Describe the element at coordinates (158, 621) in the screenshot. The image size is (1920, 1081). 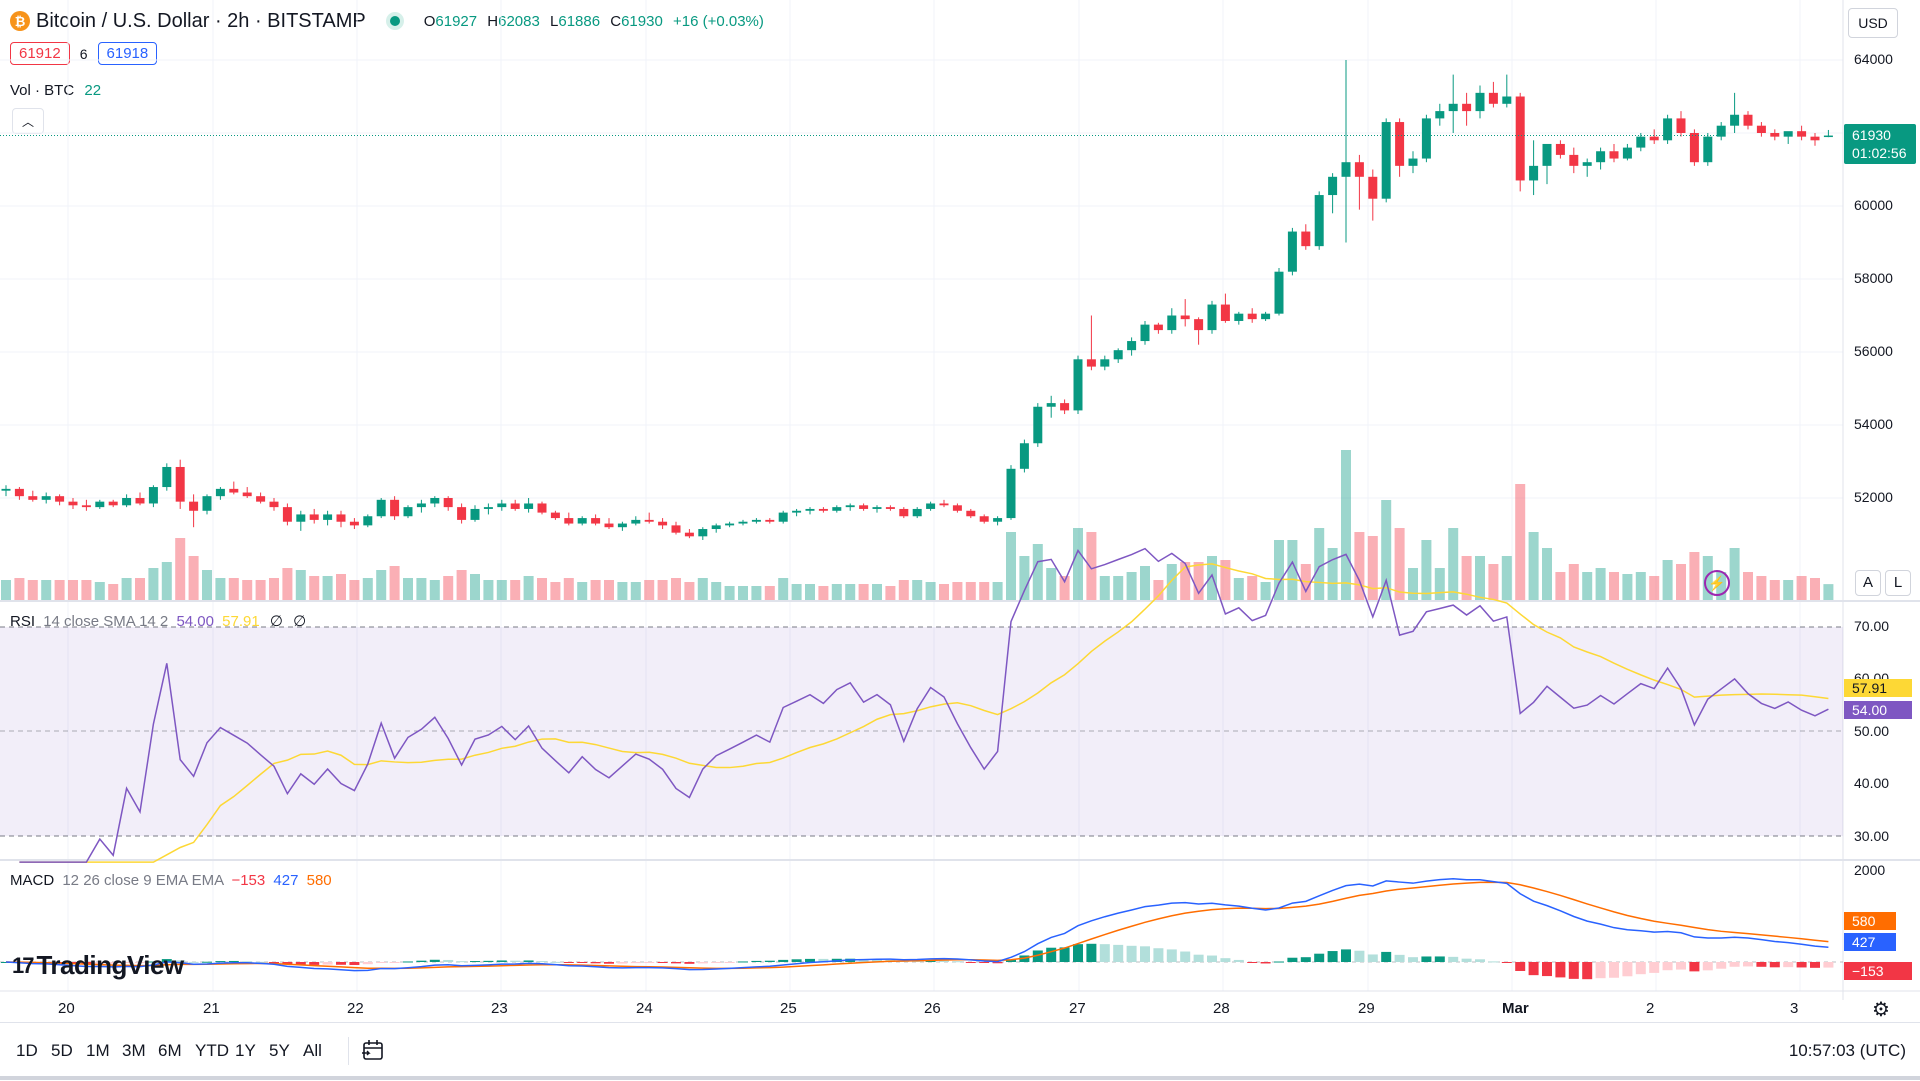
I see `rsi-legend: RSI 14 close SMA 14 2 54.00 57.91 ∅ ∅` at that location.